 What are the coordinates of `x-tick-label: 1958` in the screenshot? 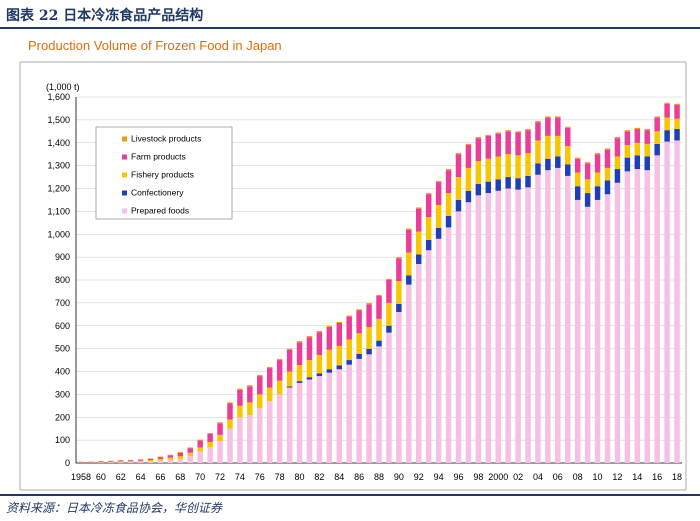 It's located at (81, 477).